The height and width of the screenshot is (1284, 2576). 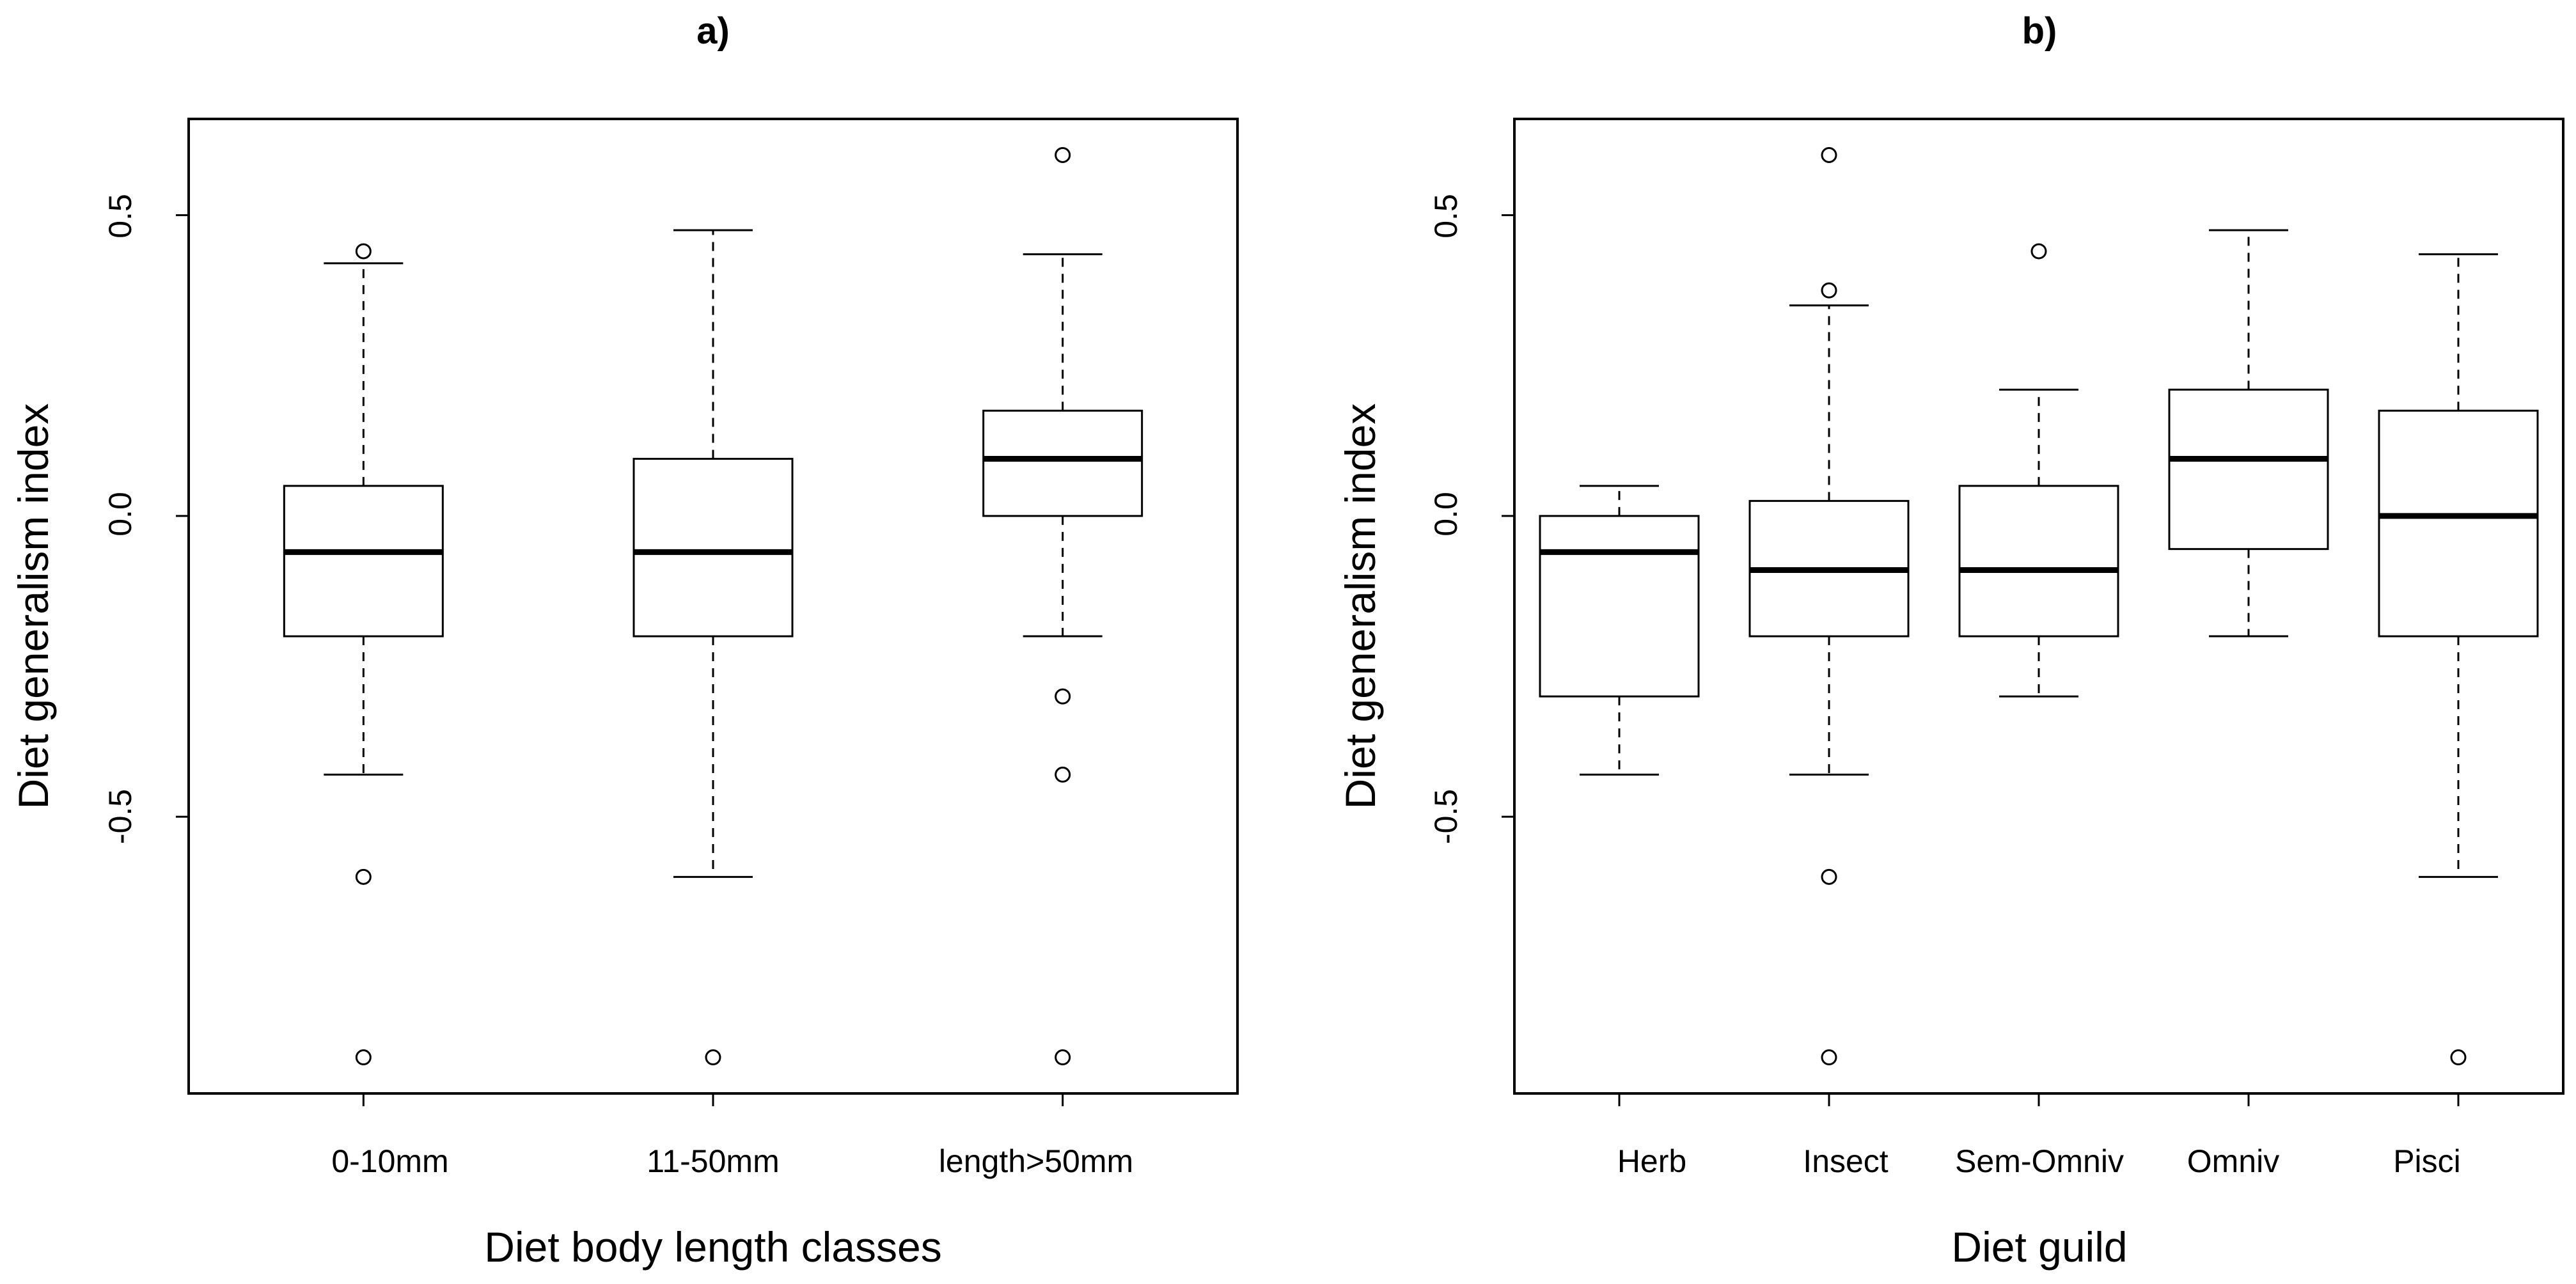 I want to click on panel-a-ytick-label: -0.5, so click(x=120, y=816).